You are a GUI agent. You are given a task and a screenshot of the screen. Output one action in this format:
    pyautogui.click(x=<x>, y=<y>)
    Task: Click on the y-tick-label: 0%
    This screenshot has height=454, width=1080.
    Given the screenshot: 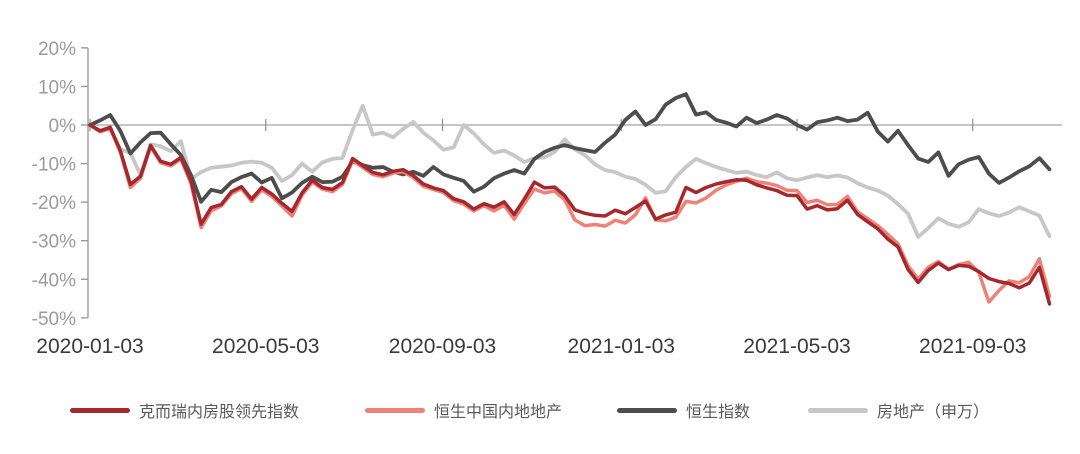 What is the action you would take?
    pyautogui.click(x=63, y=126)
    